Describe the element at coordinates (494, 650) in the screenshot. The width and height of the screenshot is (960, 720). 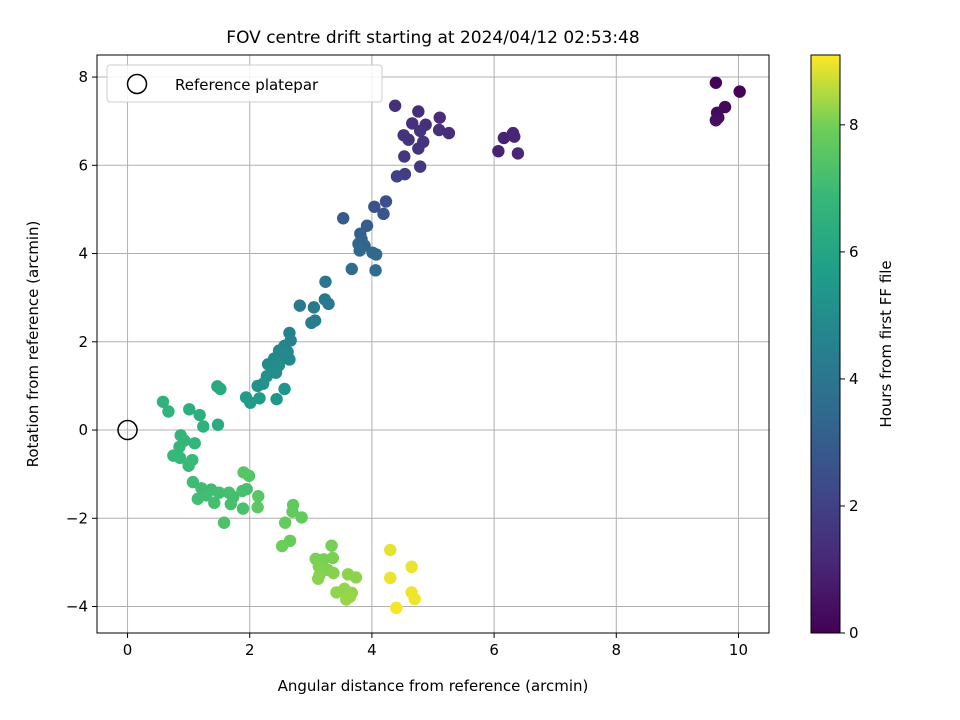
I see `x-tick-label: 6` at that location.